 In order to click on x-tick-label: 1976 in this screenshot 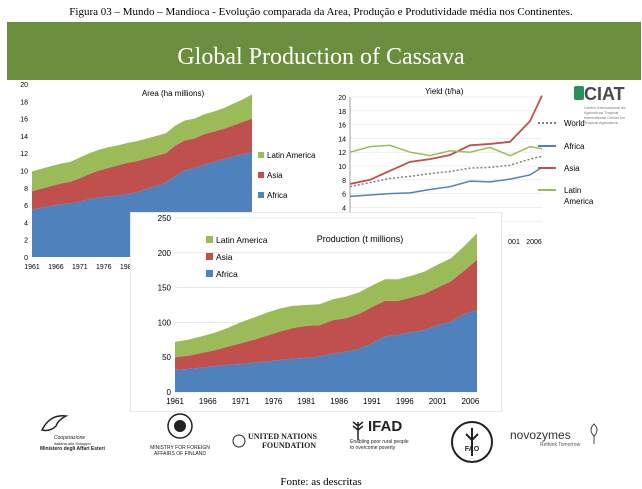, I will do `click(104, 267)`.